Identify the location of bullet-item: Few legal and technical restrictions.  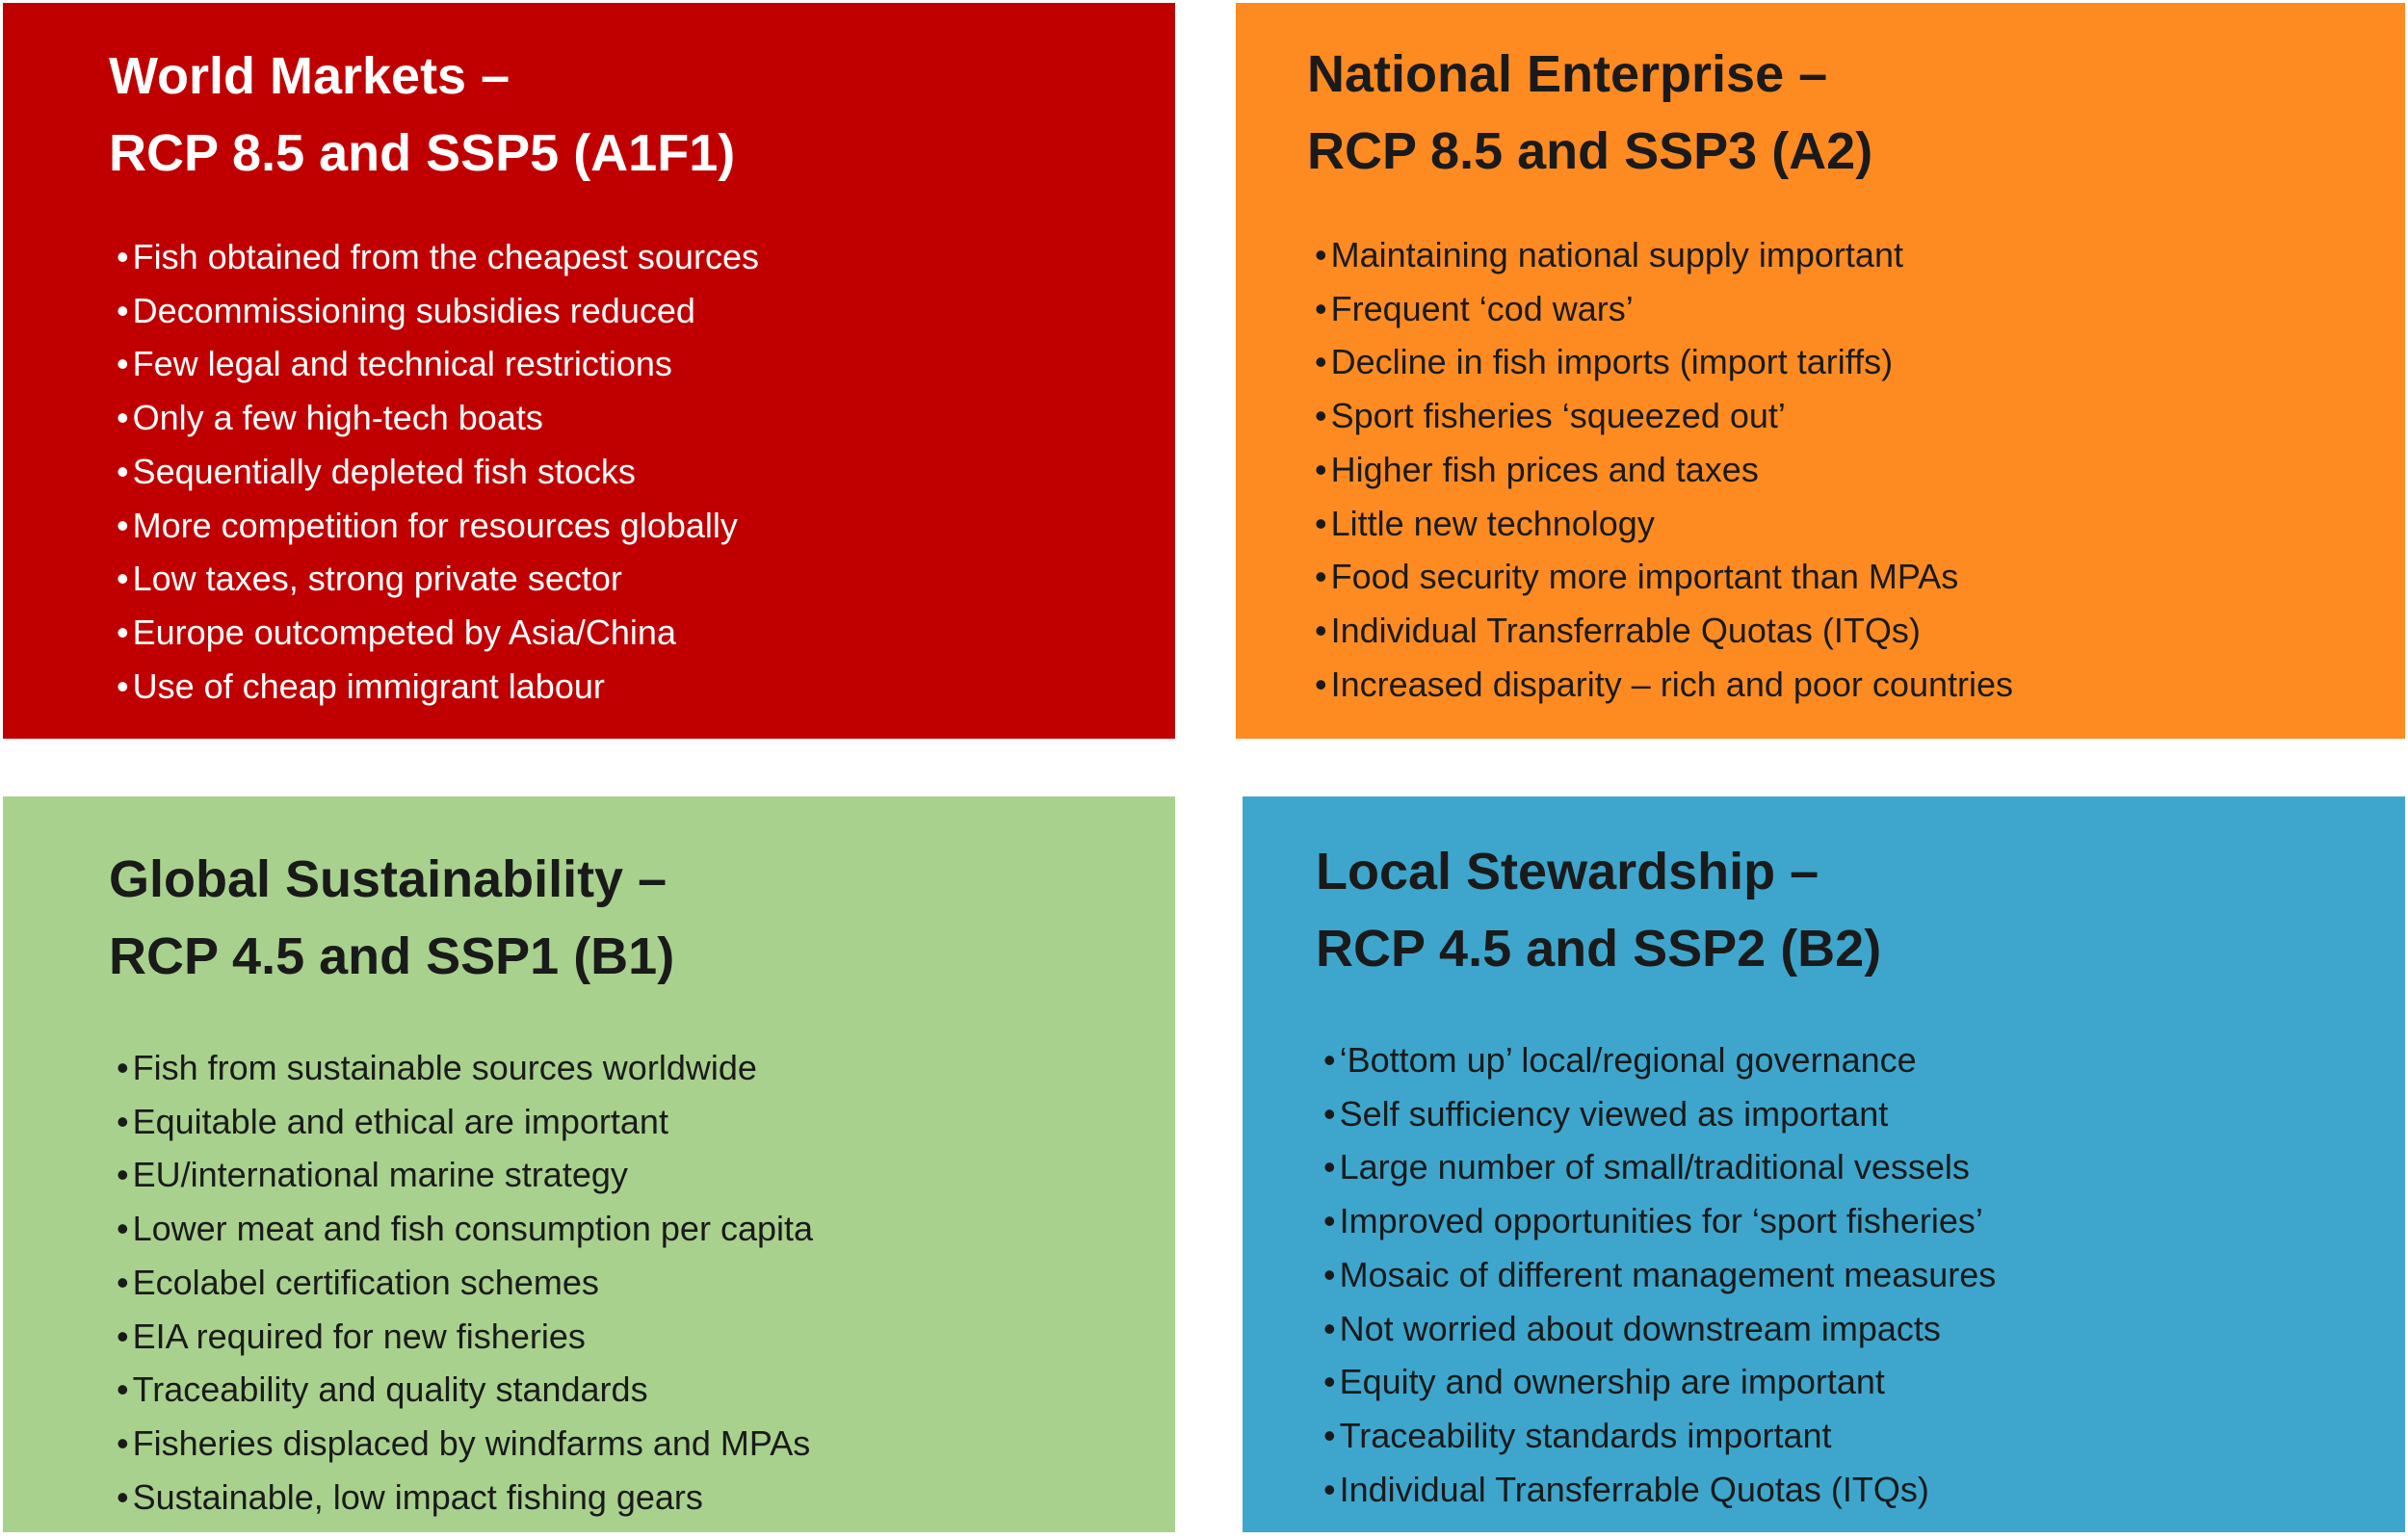
(646, 364).